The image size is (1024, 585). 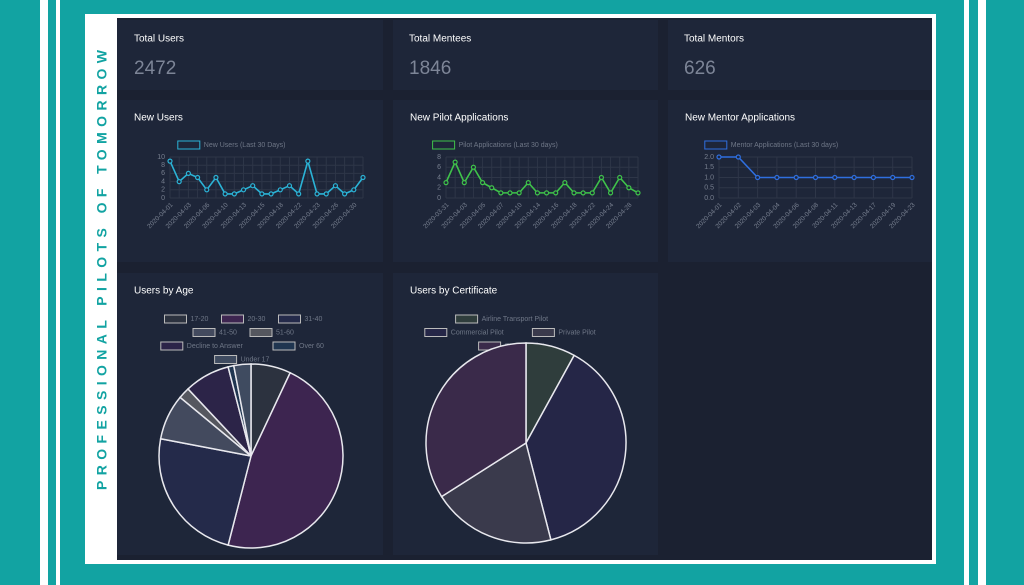 I want to click on legend-label: 41-50, so click(x=228, y=332).